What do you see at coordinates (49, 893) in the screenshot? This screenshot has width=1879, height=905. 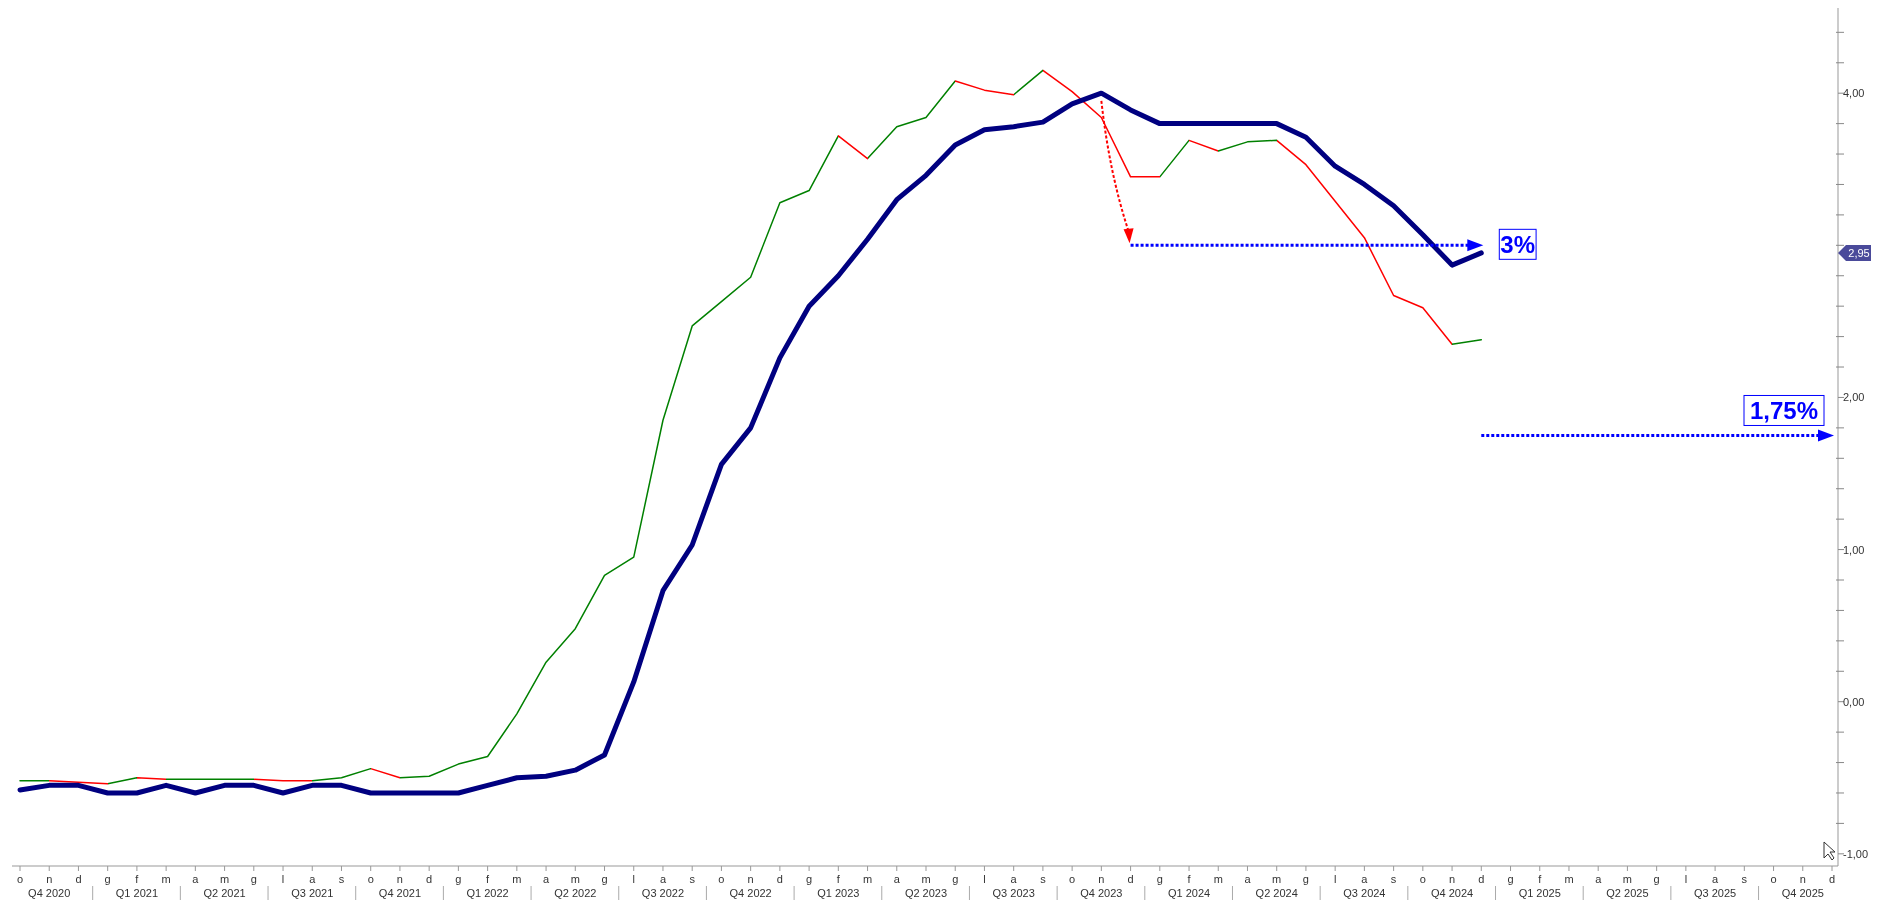 I see `text: Q4 2020` at bounding box center [49, 893].